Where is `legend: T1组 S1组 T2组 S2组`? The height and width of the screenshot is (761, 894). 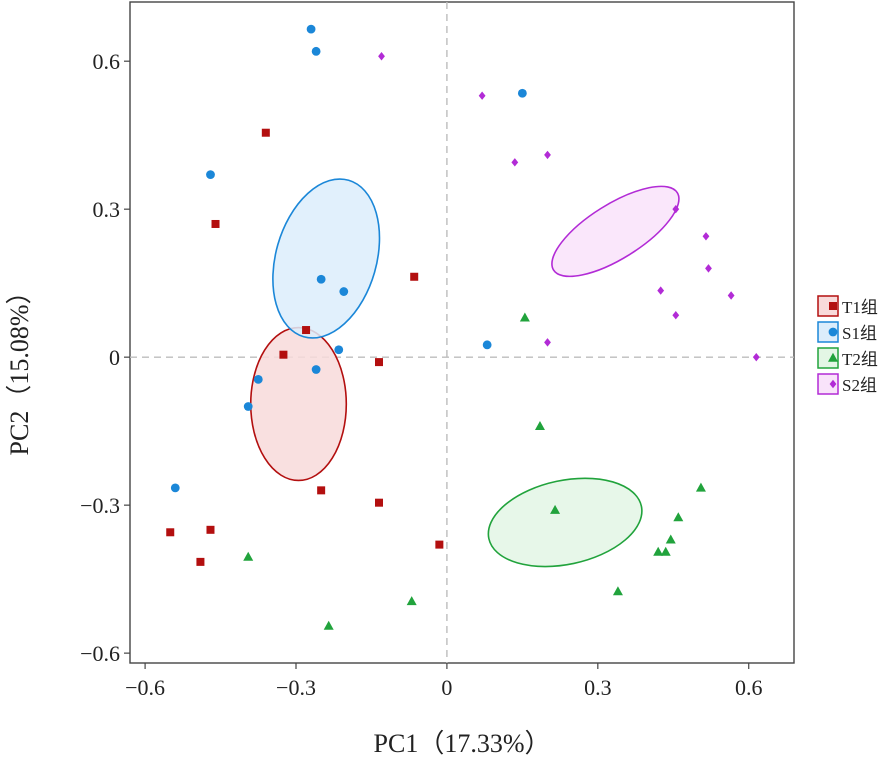
legend: T1组 S1组 T2组 S2组 is located at coordinates (847, 345).